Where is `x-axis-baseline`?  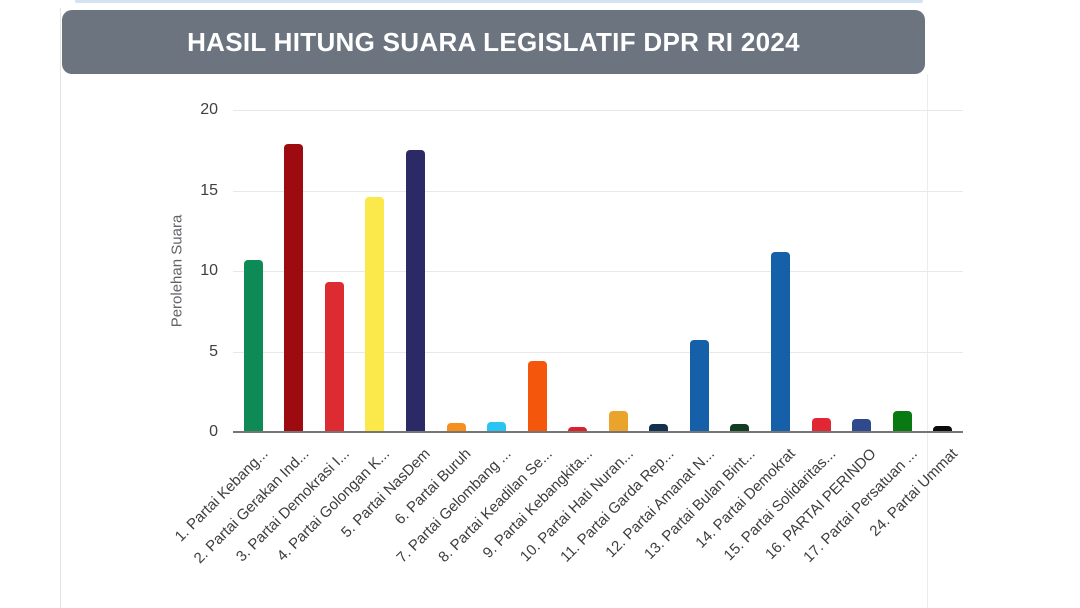
x-axis-baseline is located at coordinates (598, 432).